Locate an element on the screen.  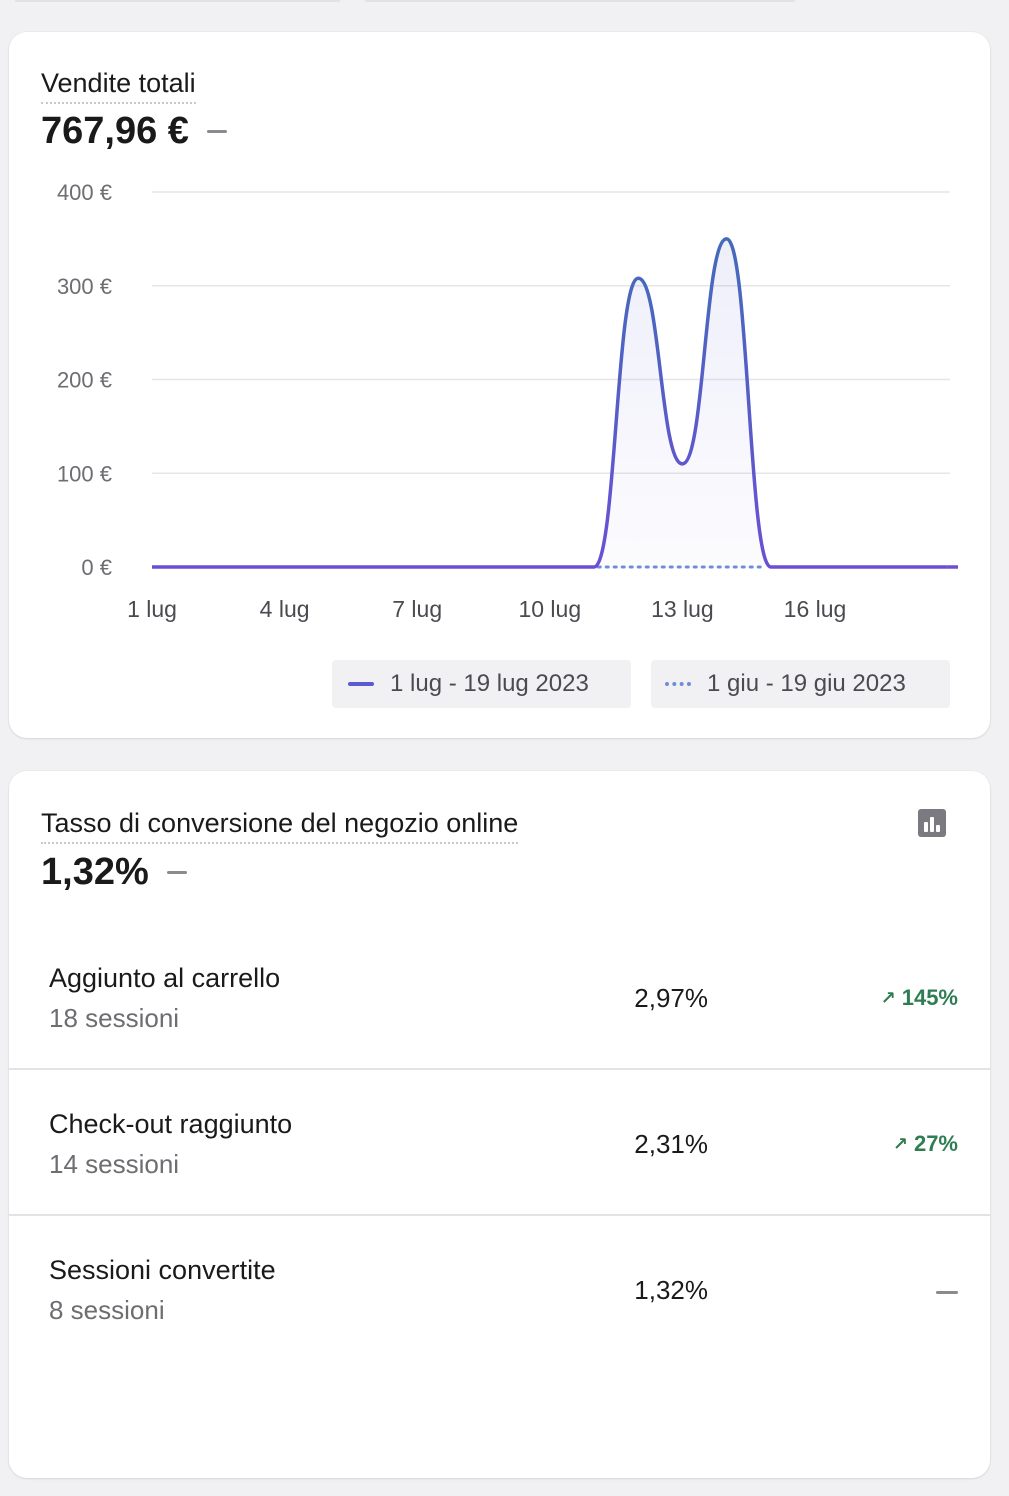
sales-value-text: 767,96 € is located at coordinates (115, 131).